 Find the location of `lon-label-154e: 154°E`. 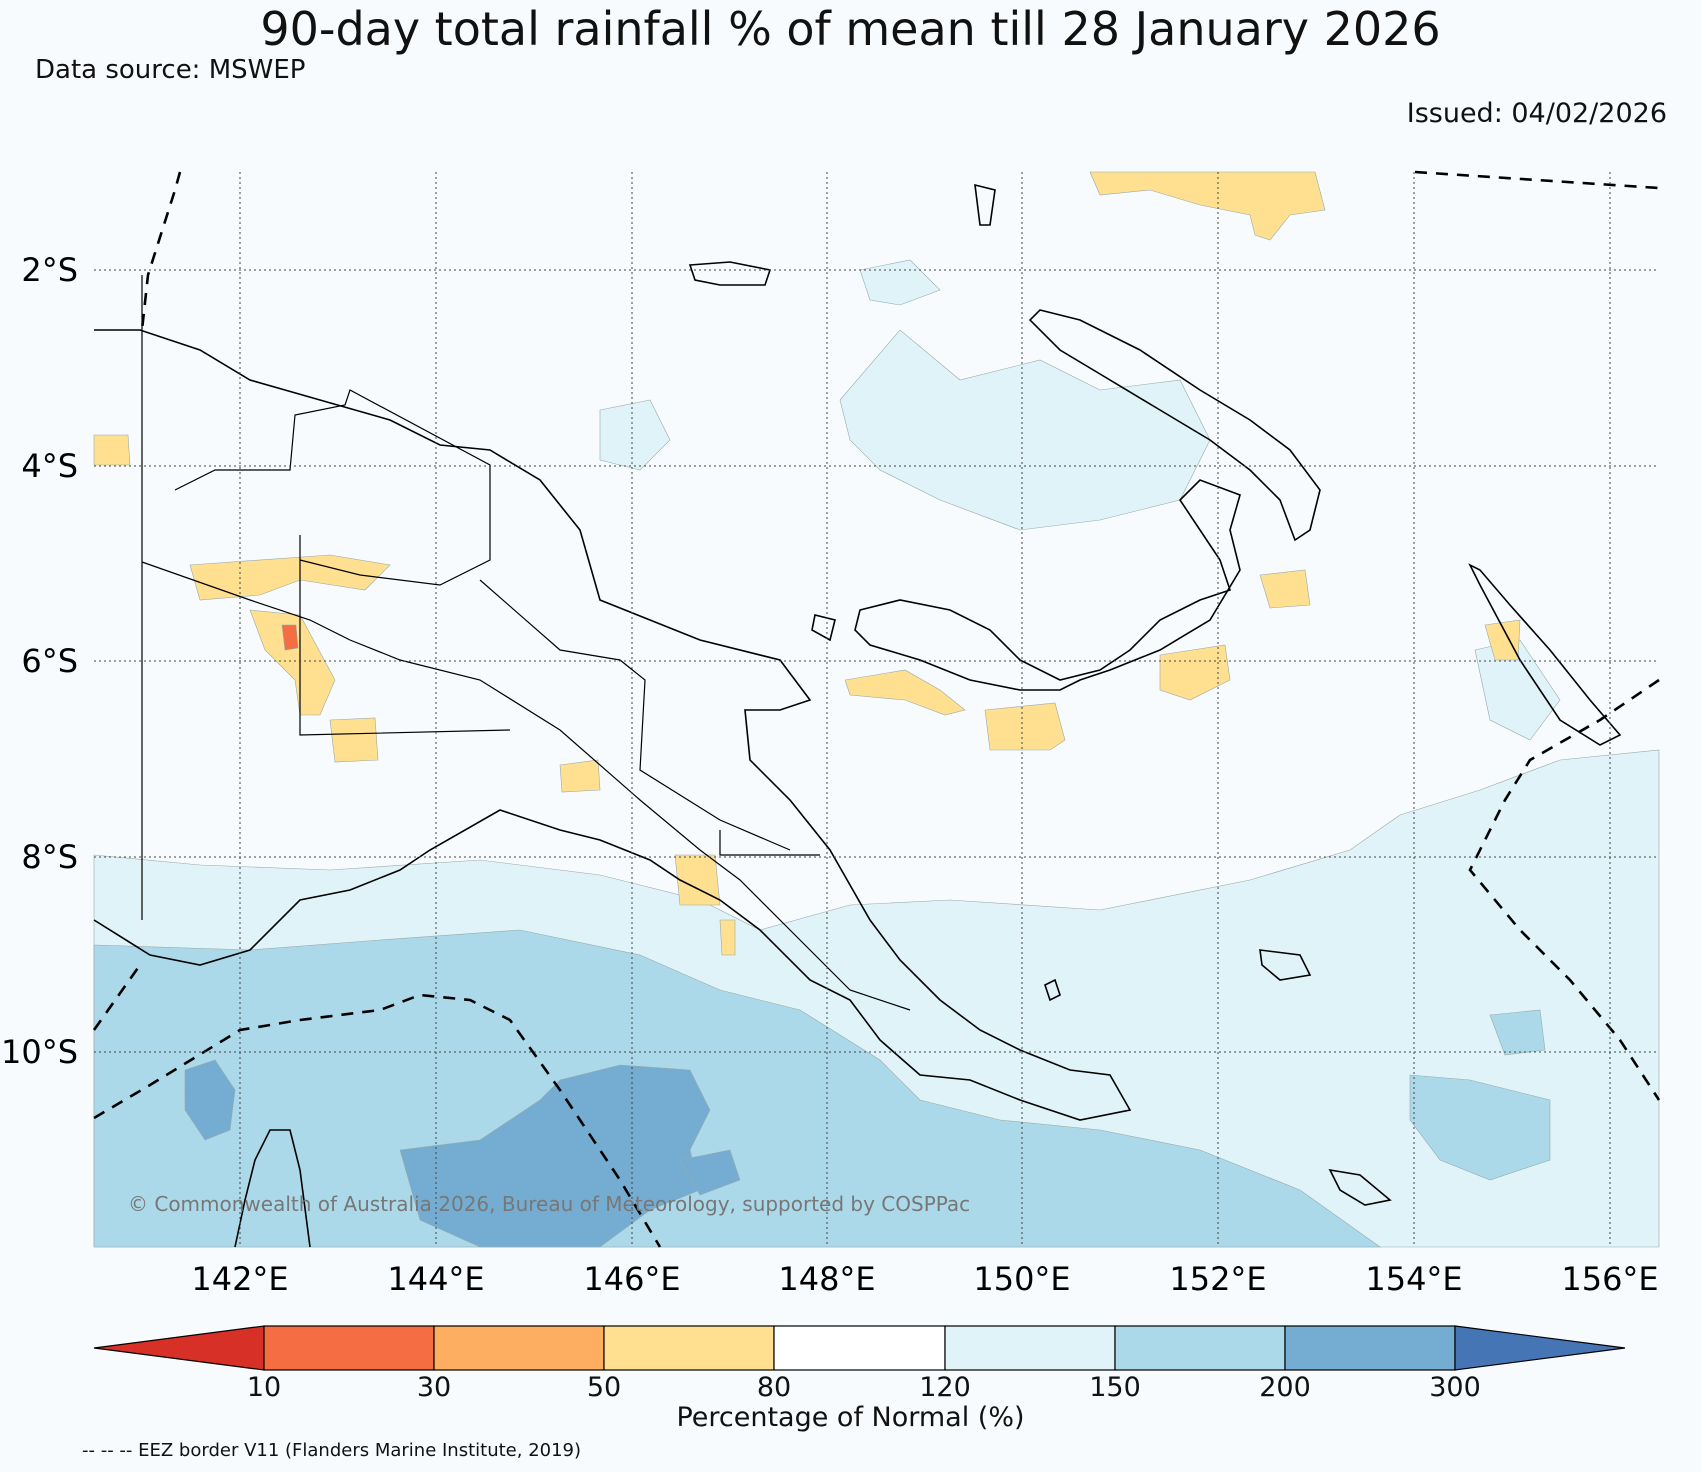

lon-label-154e: 154°E is located at coordinates (1413, 1279).